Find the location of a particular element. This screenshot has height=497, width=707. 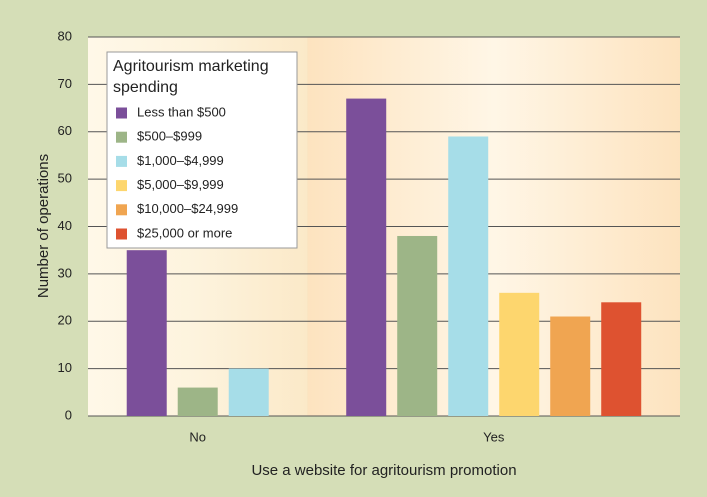

legend-label: $25,000 or more is located at coordinates (184, 232).